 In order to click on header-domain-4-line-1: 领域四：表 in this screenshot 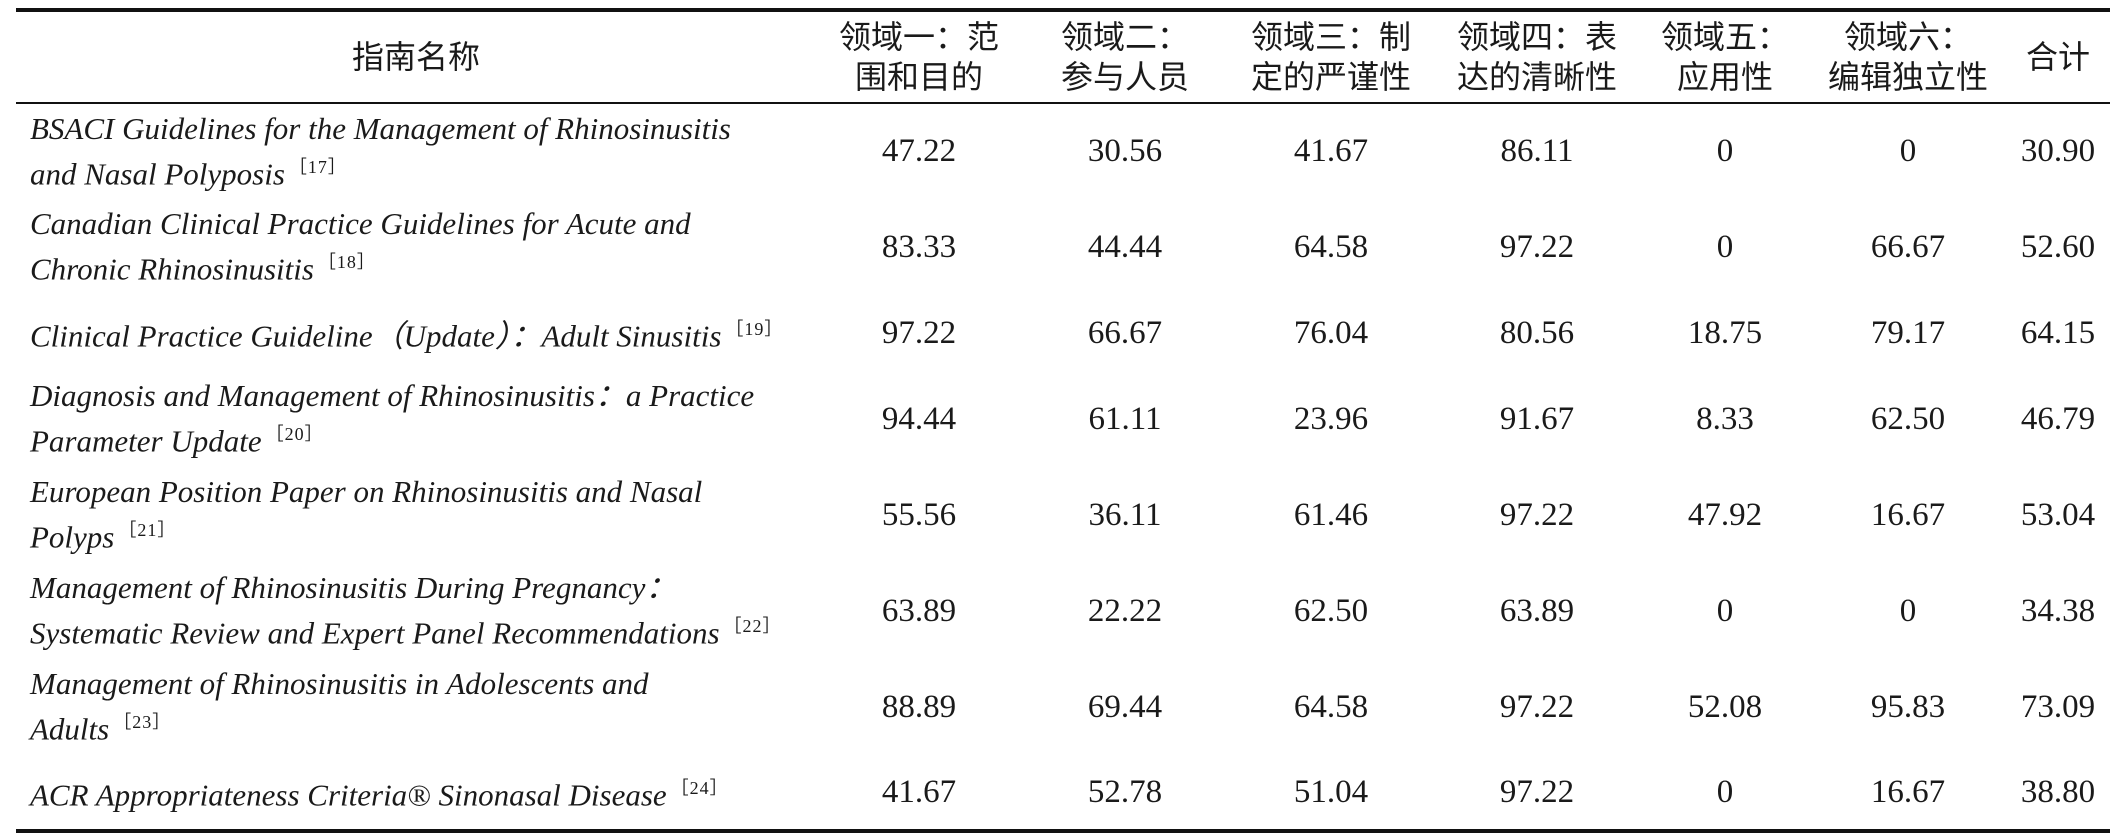, I will do `click(1536, 37)`.